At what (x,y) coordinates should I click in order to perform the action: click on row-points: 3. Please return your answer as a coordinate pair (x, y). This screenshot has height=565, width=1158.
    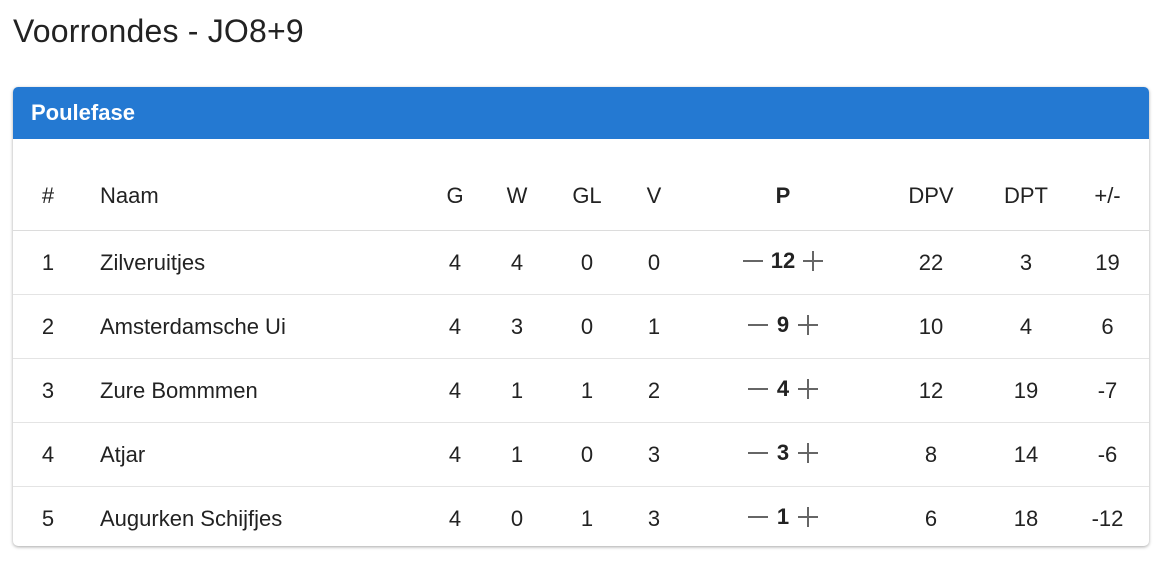
    Looking at the image, I should click on (783, 454).